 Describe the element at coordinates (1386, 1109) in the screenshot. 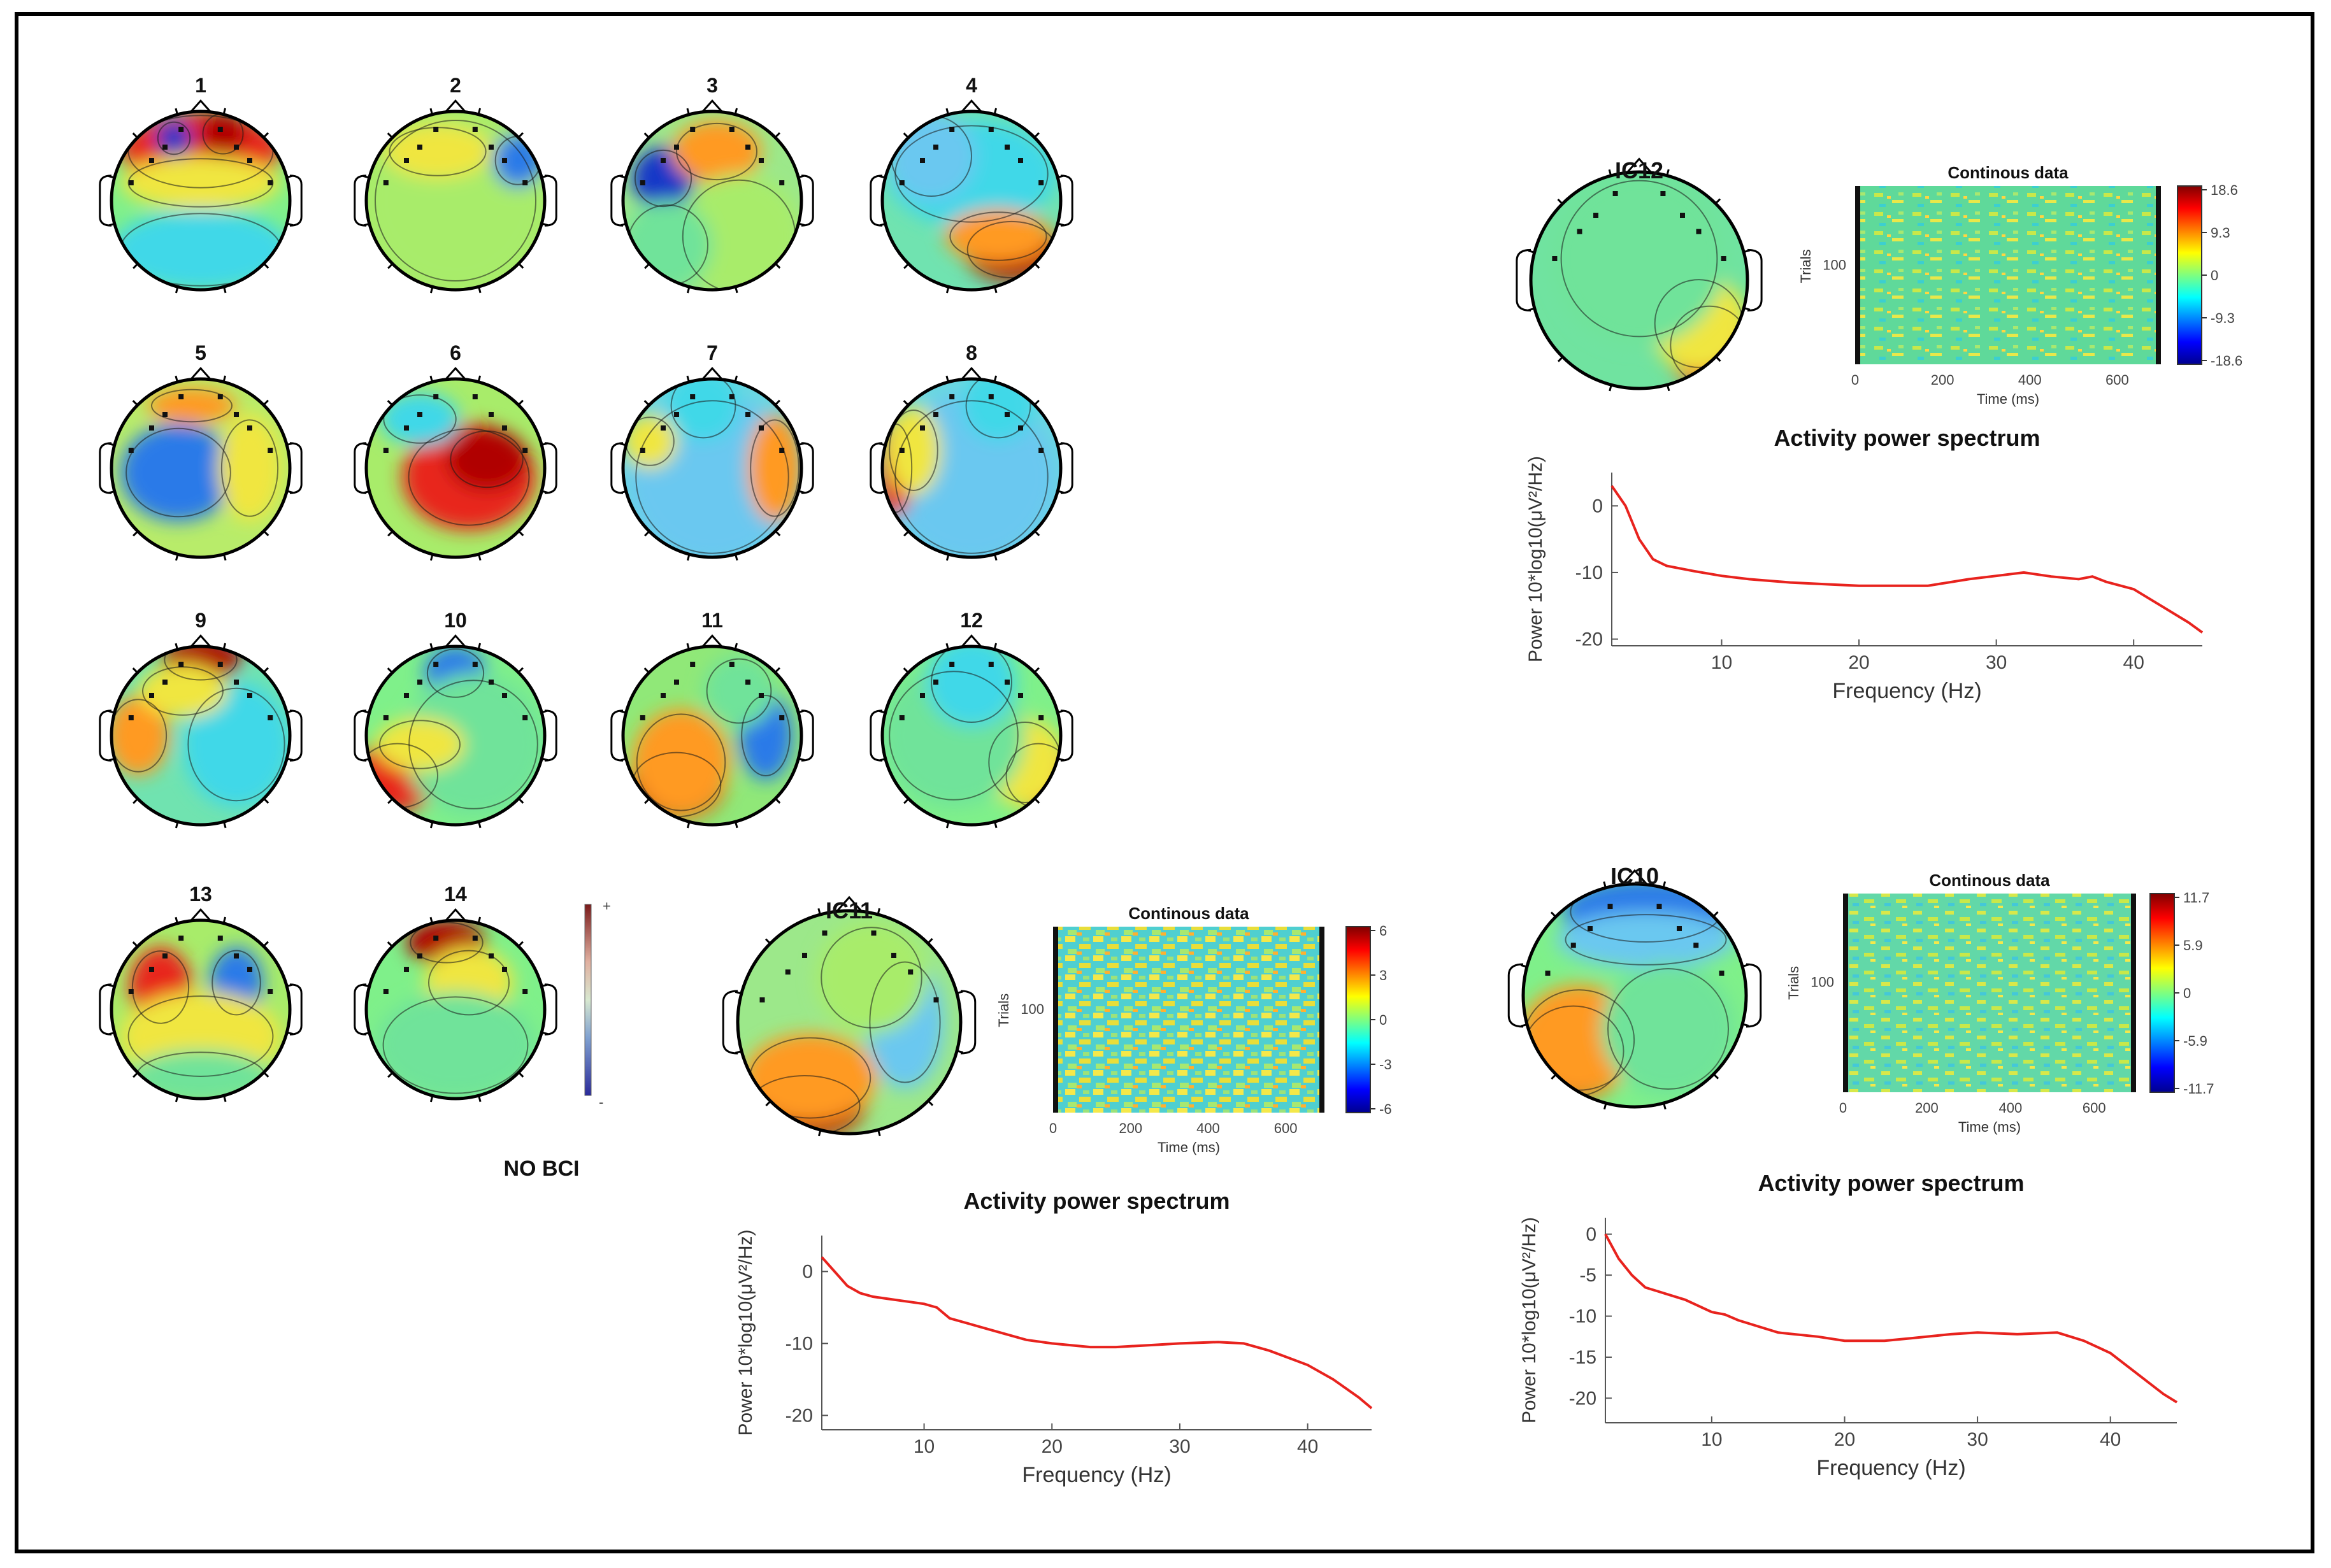

I see `colorbar-tick: -6` at that location.